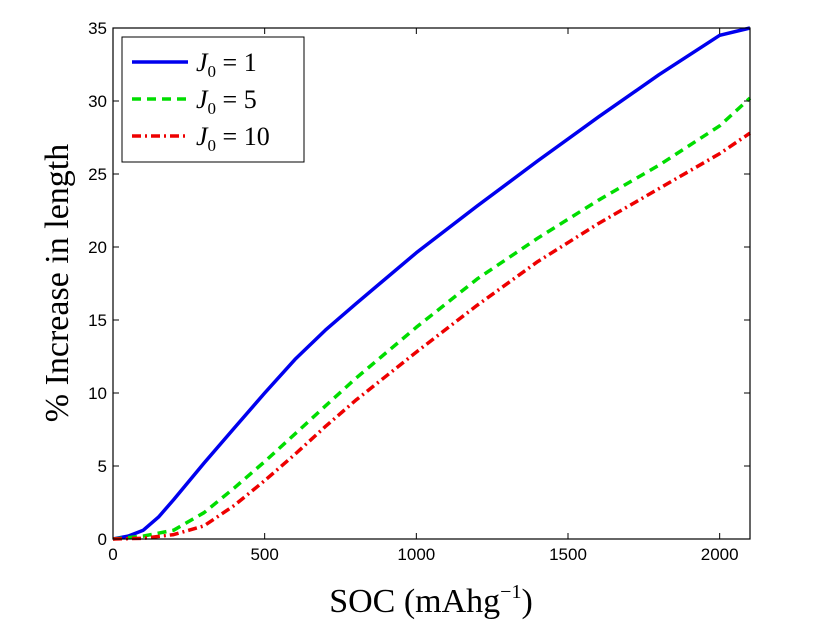 This screenshot has width=830, height=625. Describe the element at coordinates (243, 136) in the screenshot. I see `legend-label-eq-2: = 10` at that location.